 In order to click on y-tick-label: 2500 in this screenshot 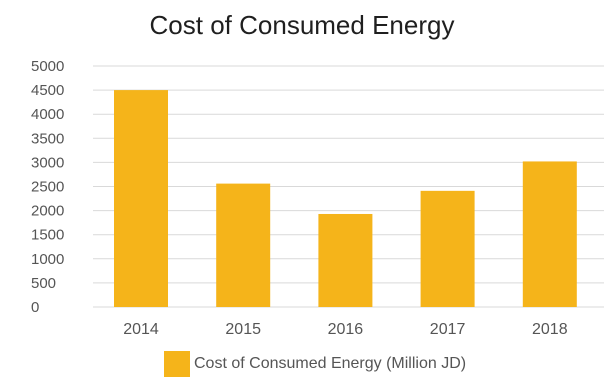, I will do `click(47, 187)`.